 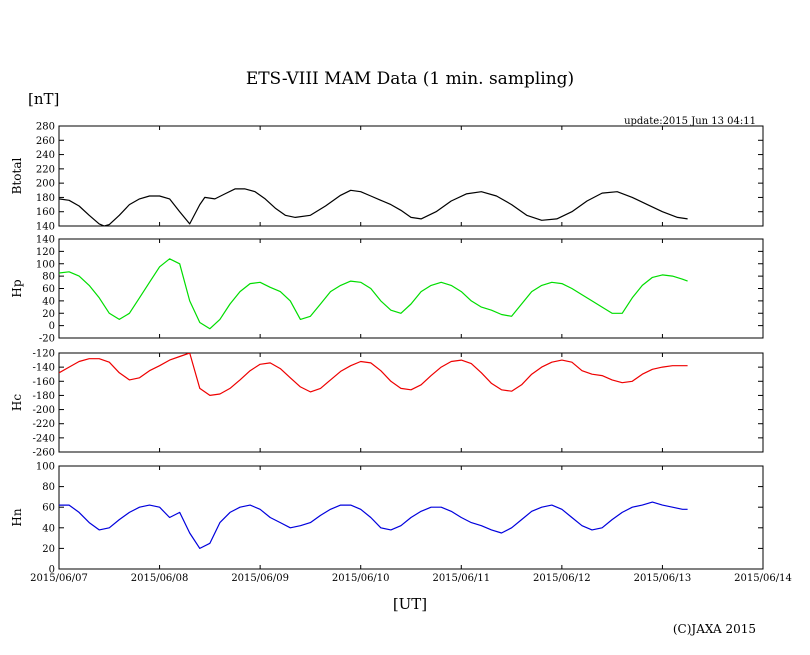 What do you see at coordinates (59, 578) in the screenshot?
I see `xtick-label: 2015/06/07` at bounding box center [59, 578].